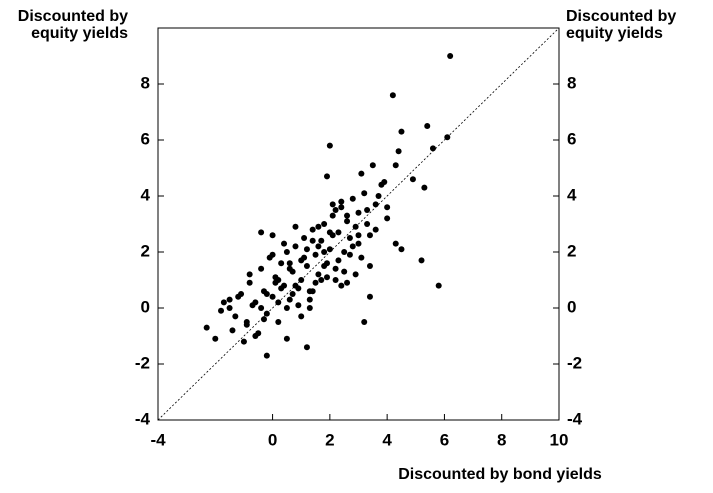 This screenshot has height=493, width=713. What do you see at coordinates (500, 474) in the screenshot?
I see `x-axis-label: Discounted by bond yields` at bounding box center [500, 474].